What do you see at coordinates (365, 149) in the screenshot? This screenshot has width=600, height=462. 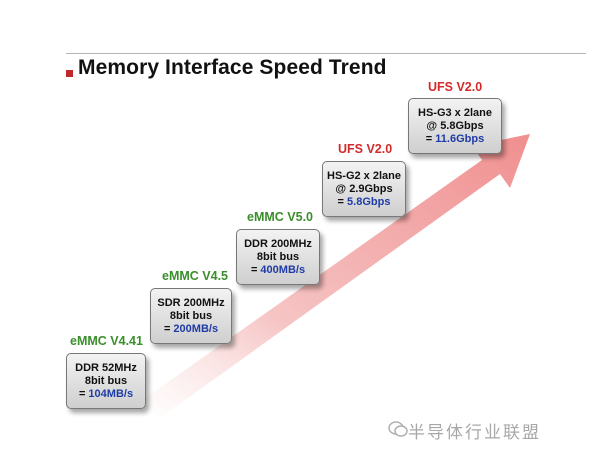 I see `step-label-ufs-v20-g2: UFS V2.0` at bounding box center [365, 149].